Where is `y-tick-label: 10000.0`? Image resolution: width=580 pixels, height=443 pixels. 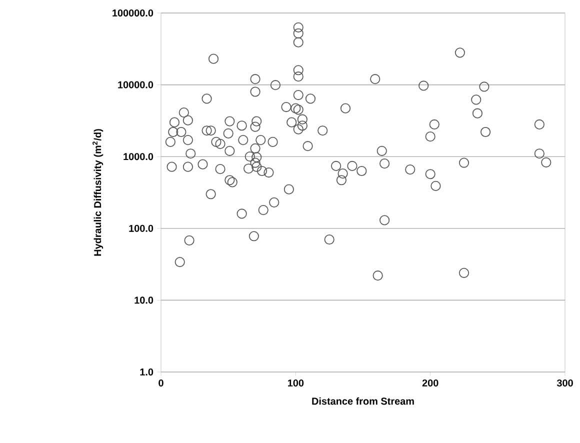
y-tick-label: 10000.0 is located at coordinates (136, 84).